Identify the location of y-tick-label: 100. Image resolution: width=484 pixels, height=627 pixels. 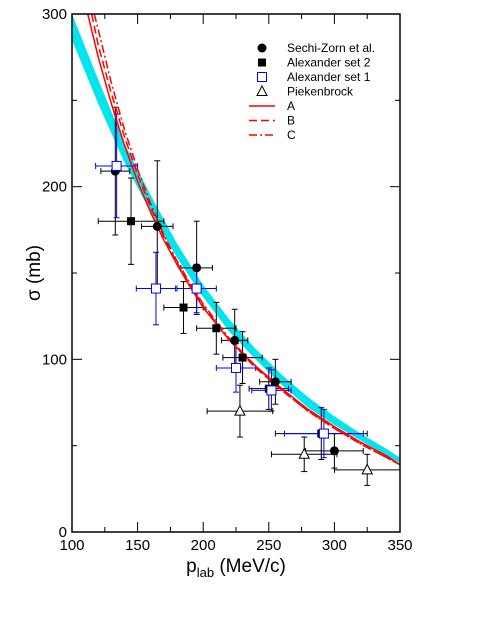
(54, 359).